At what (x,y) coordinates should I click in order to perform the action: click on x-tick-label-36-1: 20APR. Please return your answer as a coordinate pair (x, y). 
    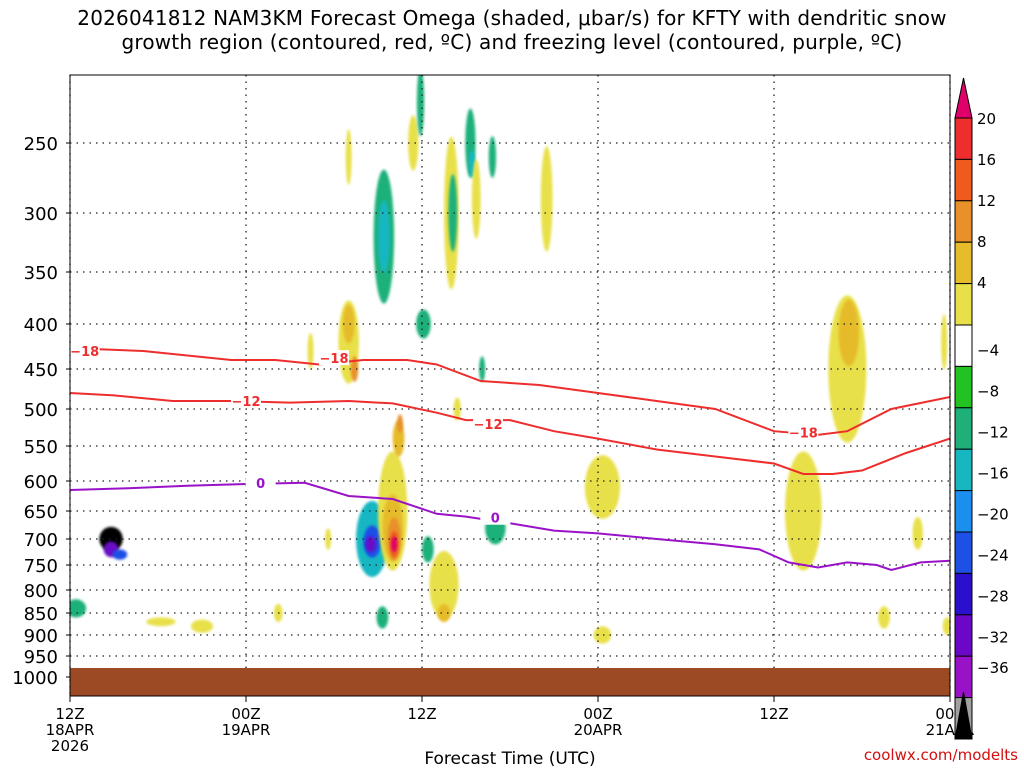
    Looking at the image, I should click on (598, 730).